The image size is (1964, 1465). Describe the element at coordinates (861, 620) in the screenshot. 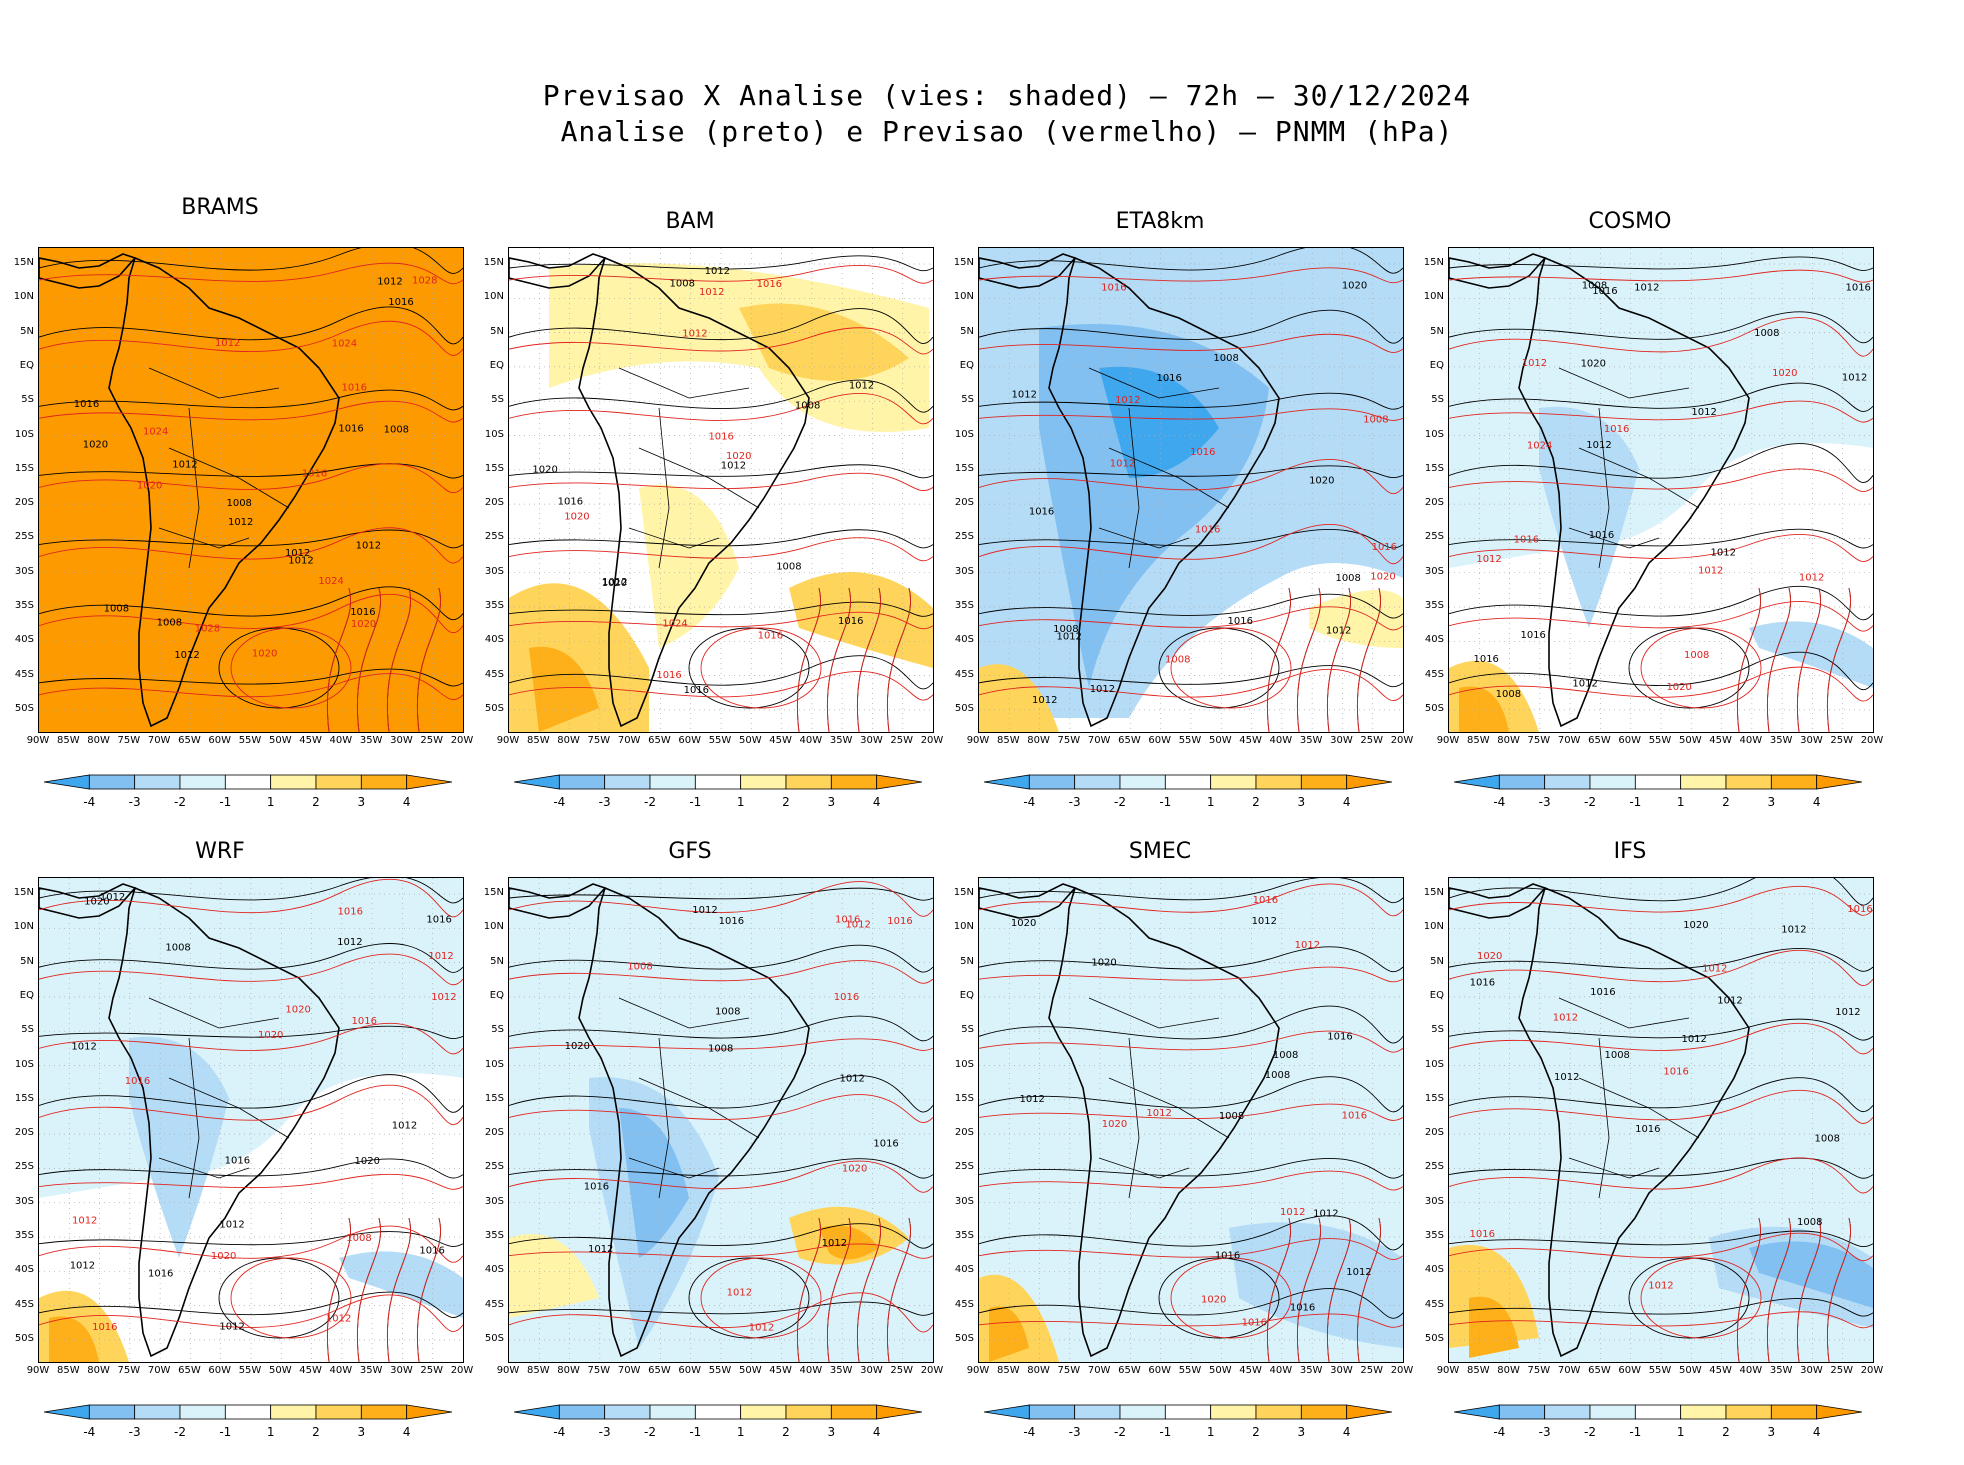

I see `bias-shading` at that location.